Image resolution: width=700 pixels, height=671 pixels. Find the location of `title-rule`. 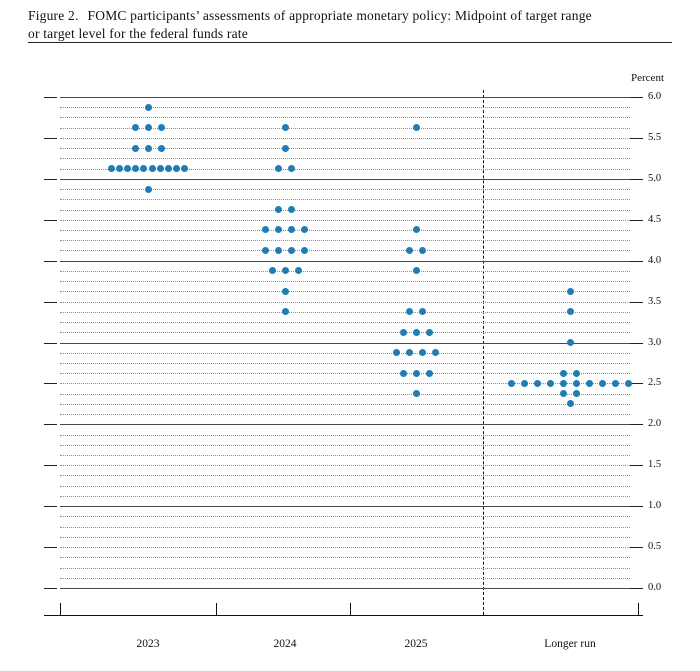

title-rule is located at coordinates (350, 42).